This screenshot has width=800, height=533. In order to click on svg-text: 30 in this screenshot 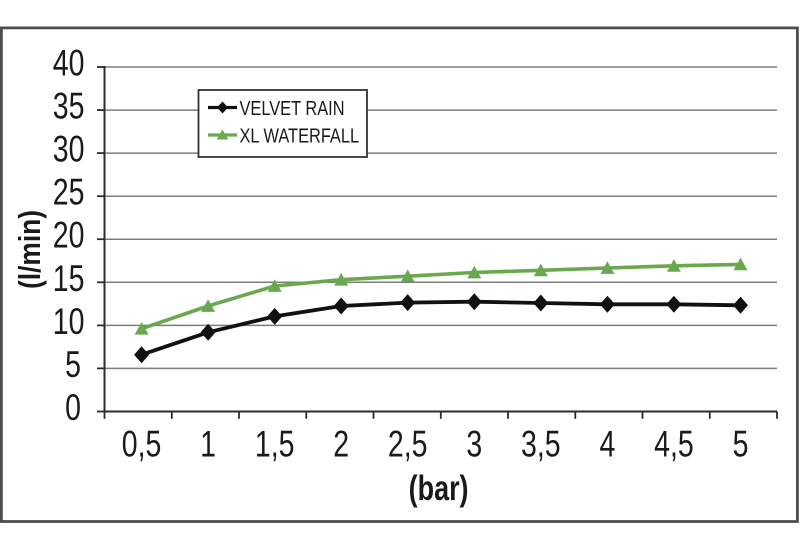, I will do `click(69, 148)`.